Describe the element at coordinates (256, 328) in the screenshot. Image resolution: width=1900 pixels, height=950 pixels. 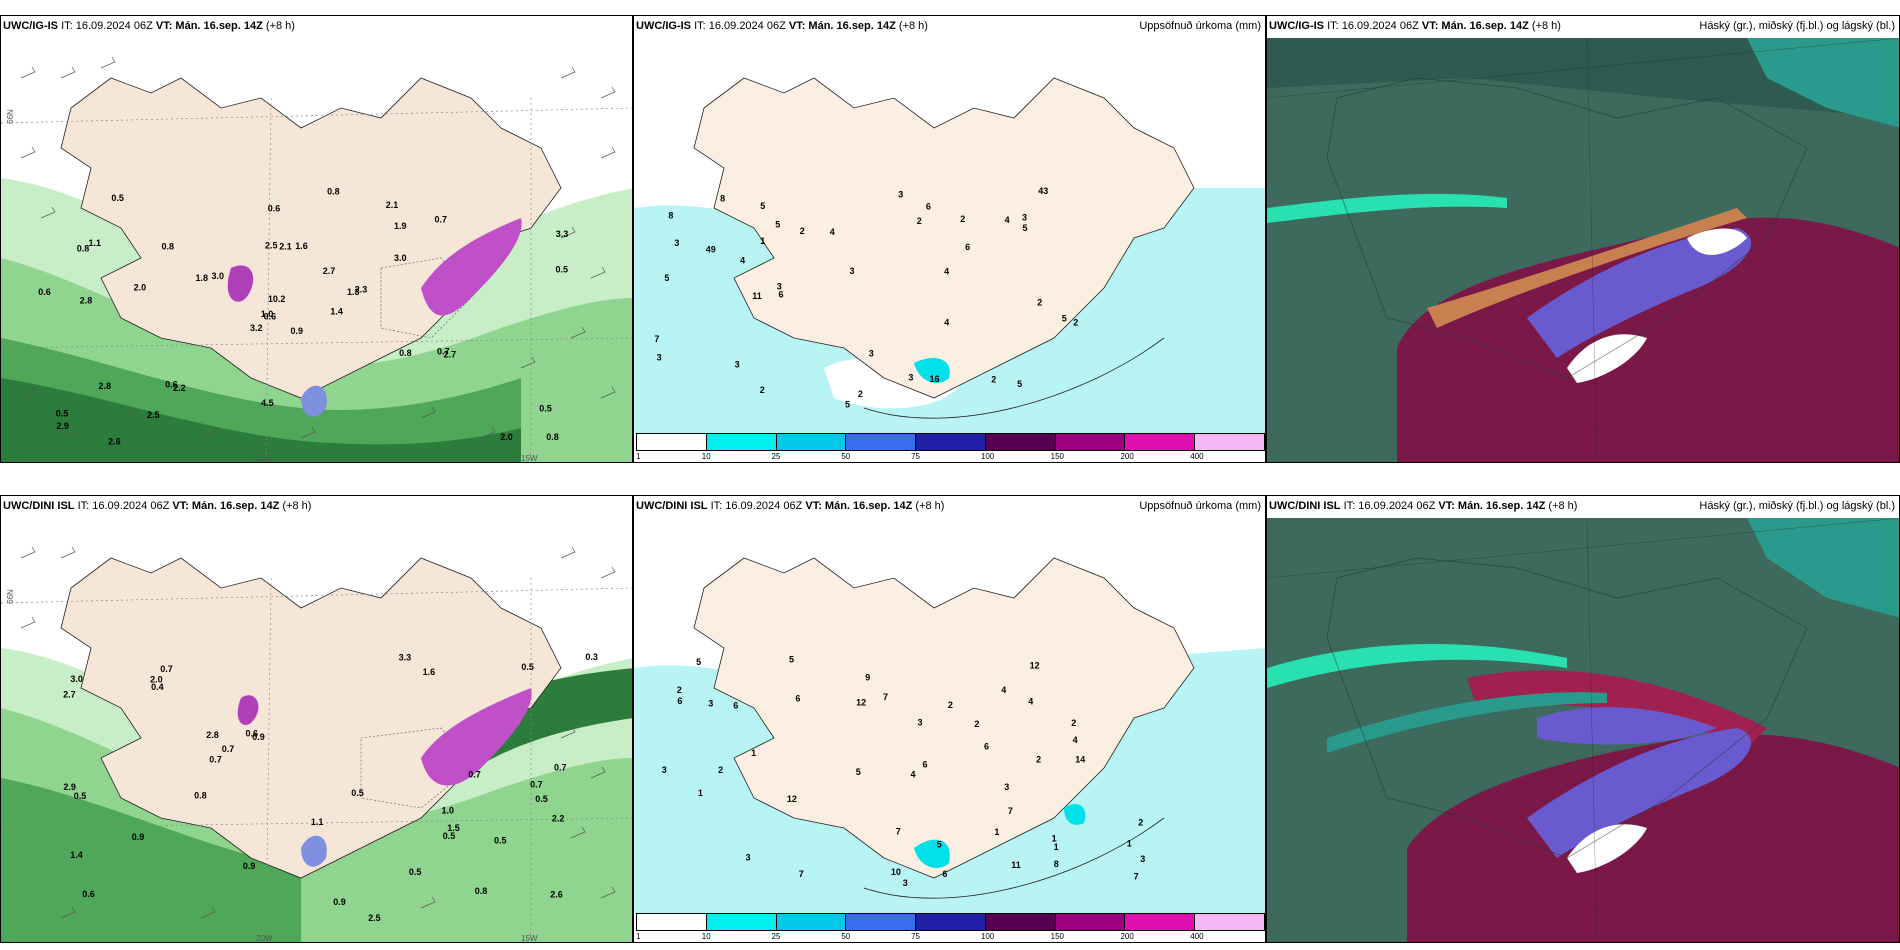
I see `value-label: 3.2` at that location.